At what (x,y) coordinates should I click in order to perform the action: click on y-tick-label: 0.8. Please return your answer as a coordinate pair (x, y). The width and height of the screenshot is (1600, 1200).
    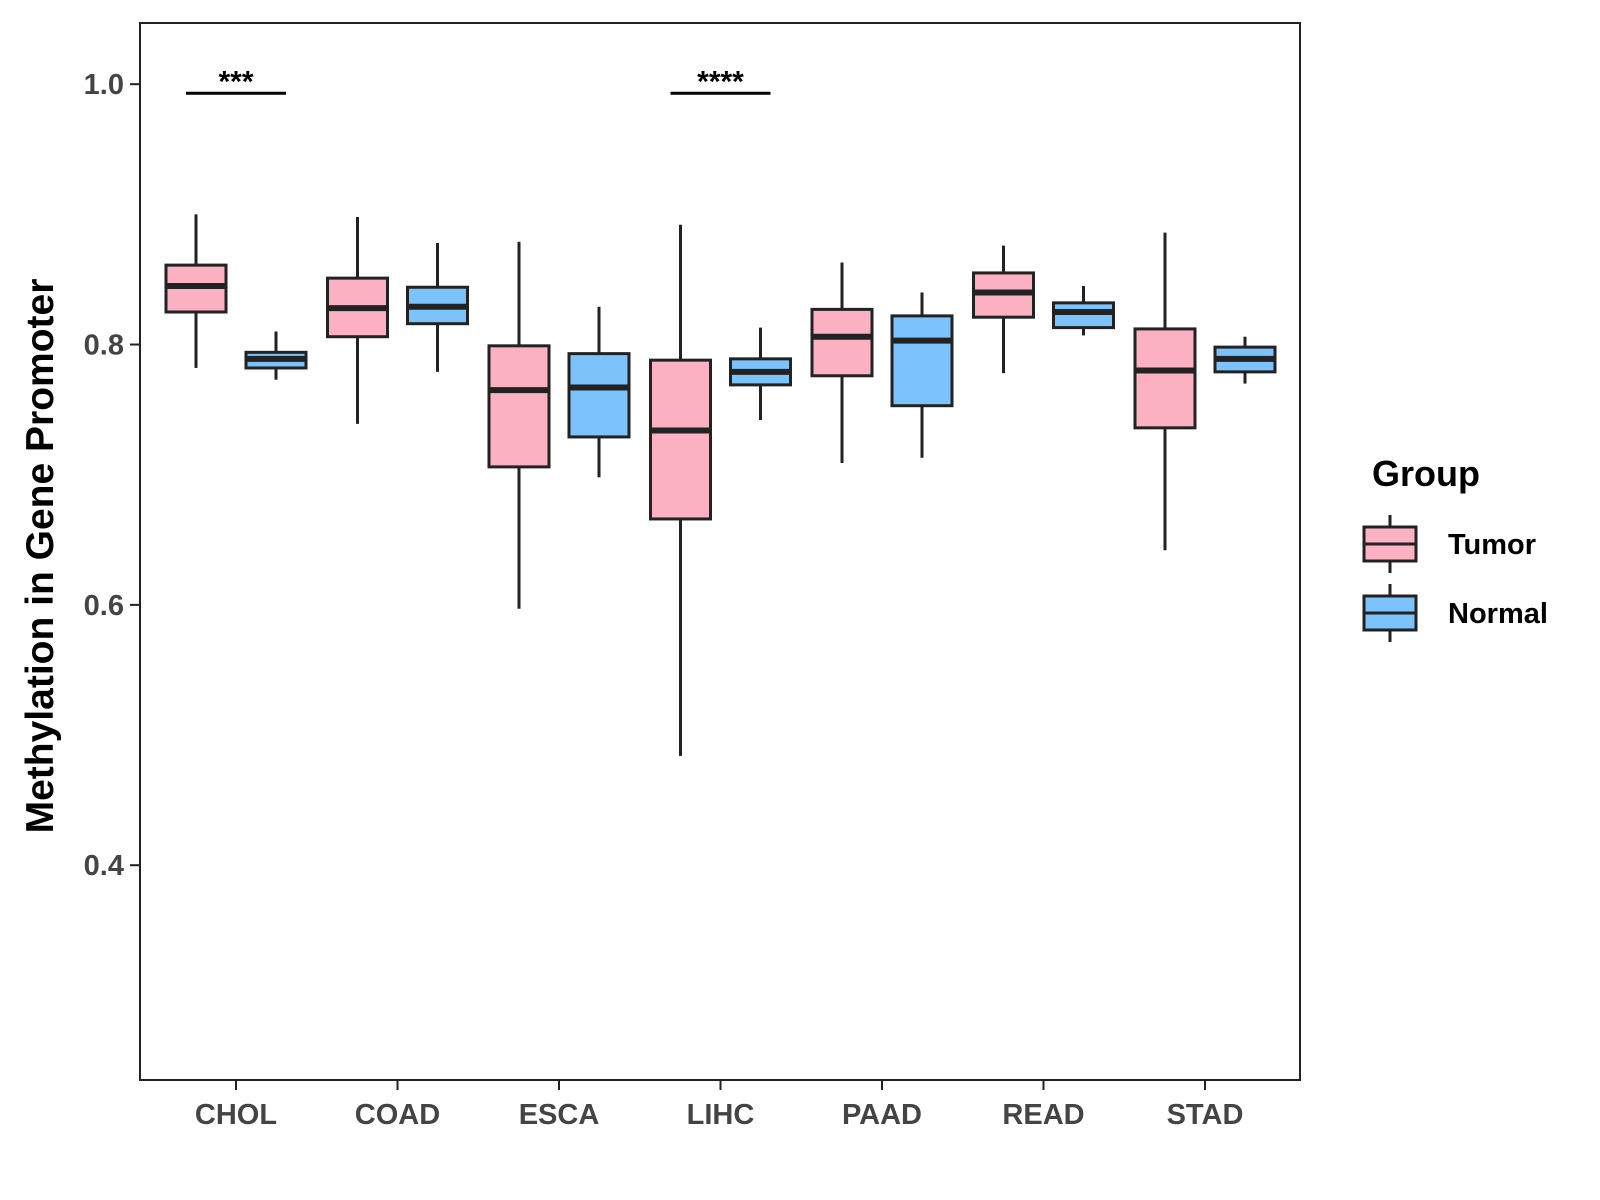
    Looking at the image, I should click on (104, 346).